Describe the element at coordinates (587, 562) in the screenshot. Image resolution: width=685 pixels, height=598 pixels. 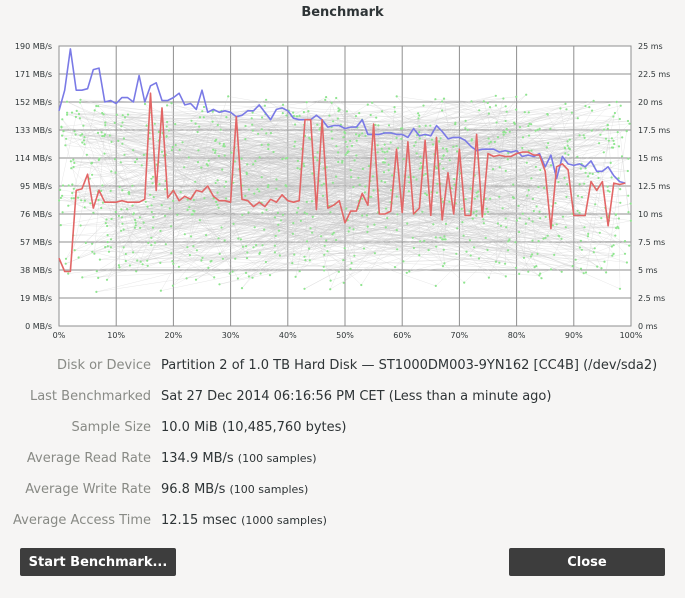
I see `close-button: Close` at that location.